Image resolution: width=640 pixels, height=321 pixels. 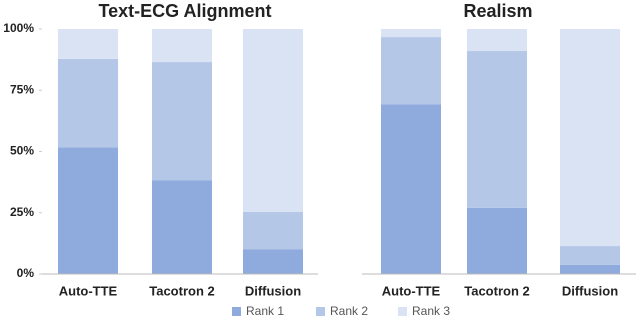 I want to click on legend-label: Rank 2, so click(x=349, y=311).